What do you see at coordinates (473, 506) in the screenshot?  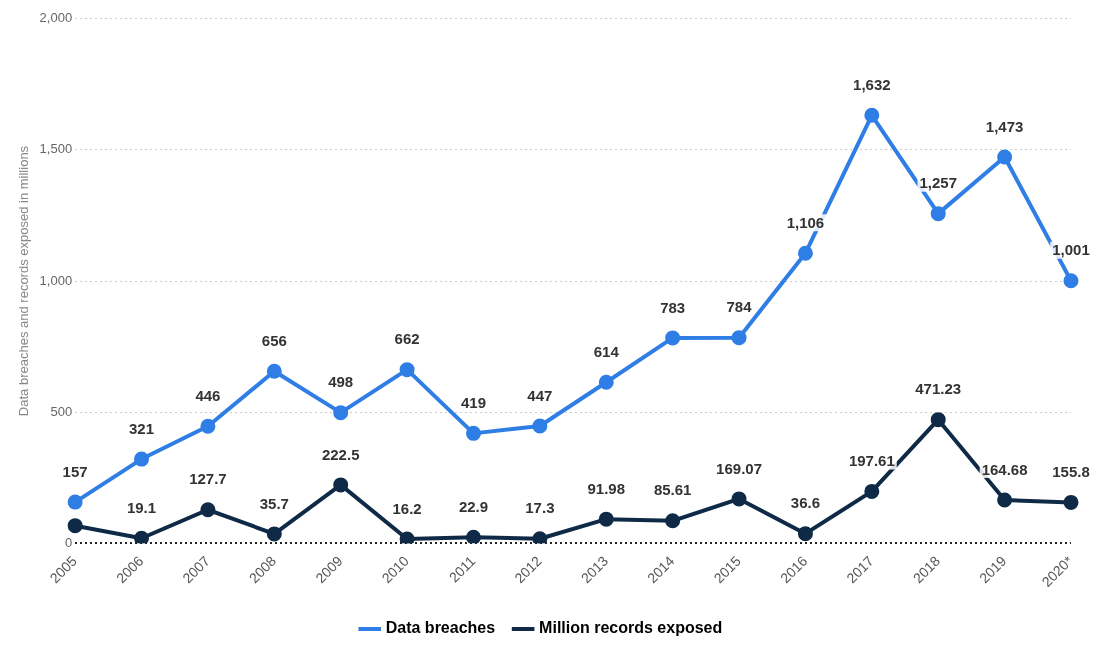 I see `data-label: 22.9` at bounding box center [473, 506].